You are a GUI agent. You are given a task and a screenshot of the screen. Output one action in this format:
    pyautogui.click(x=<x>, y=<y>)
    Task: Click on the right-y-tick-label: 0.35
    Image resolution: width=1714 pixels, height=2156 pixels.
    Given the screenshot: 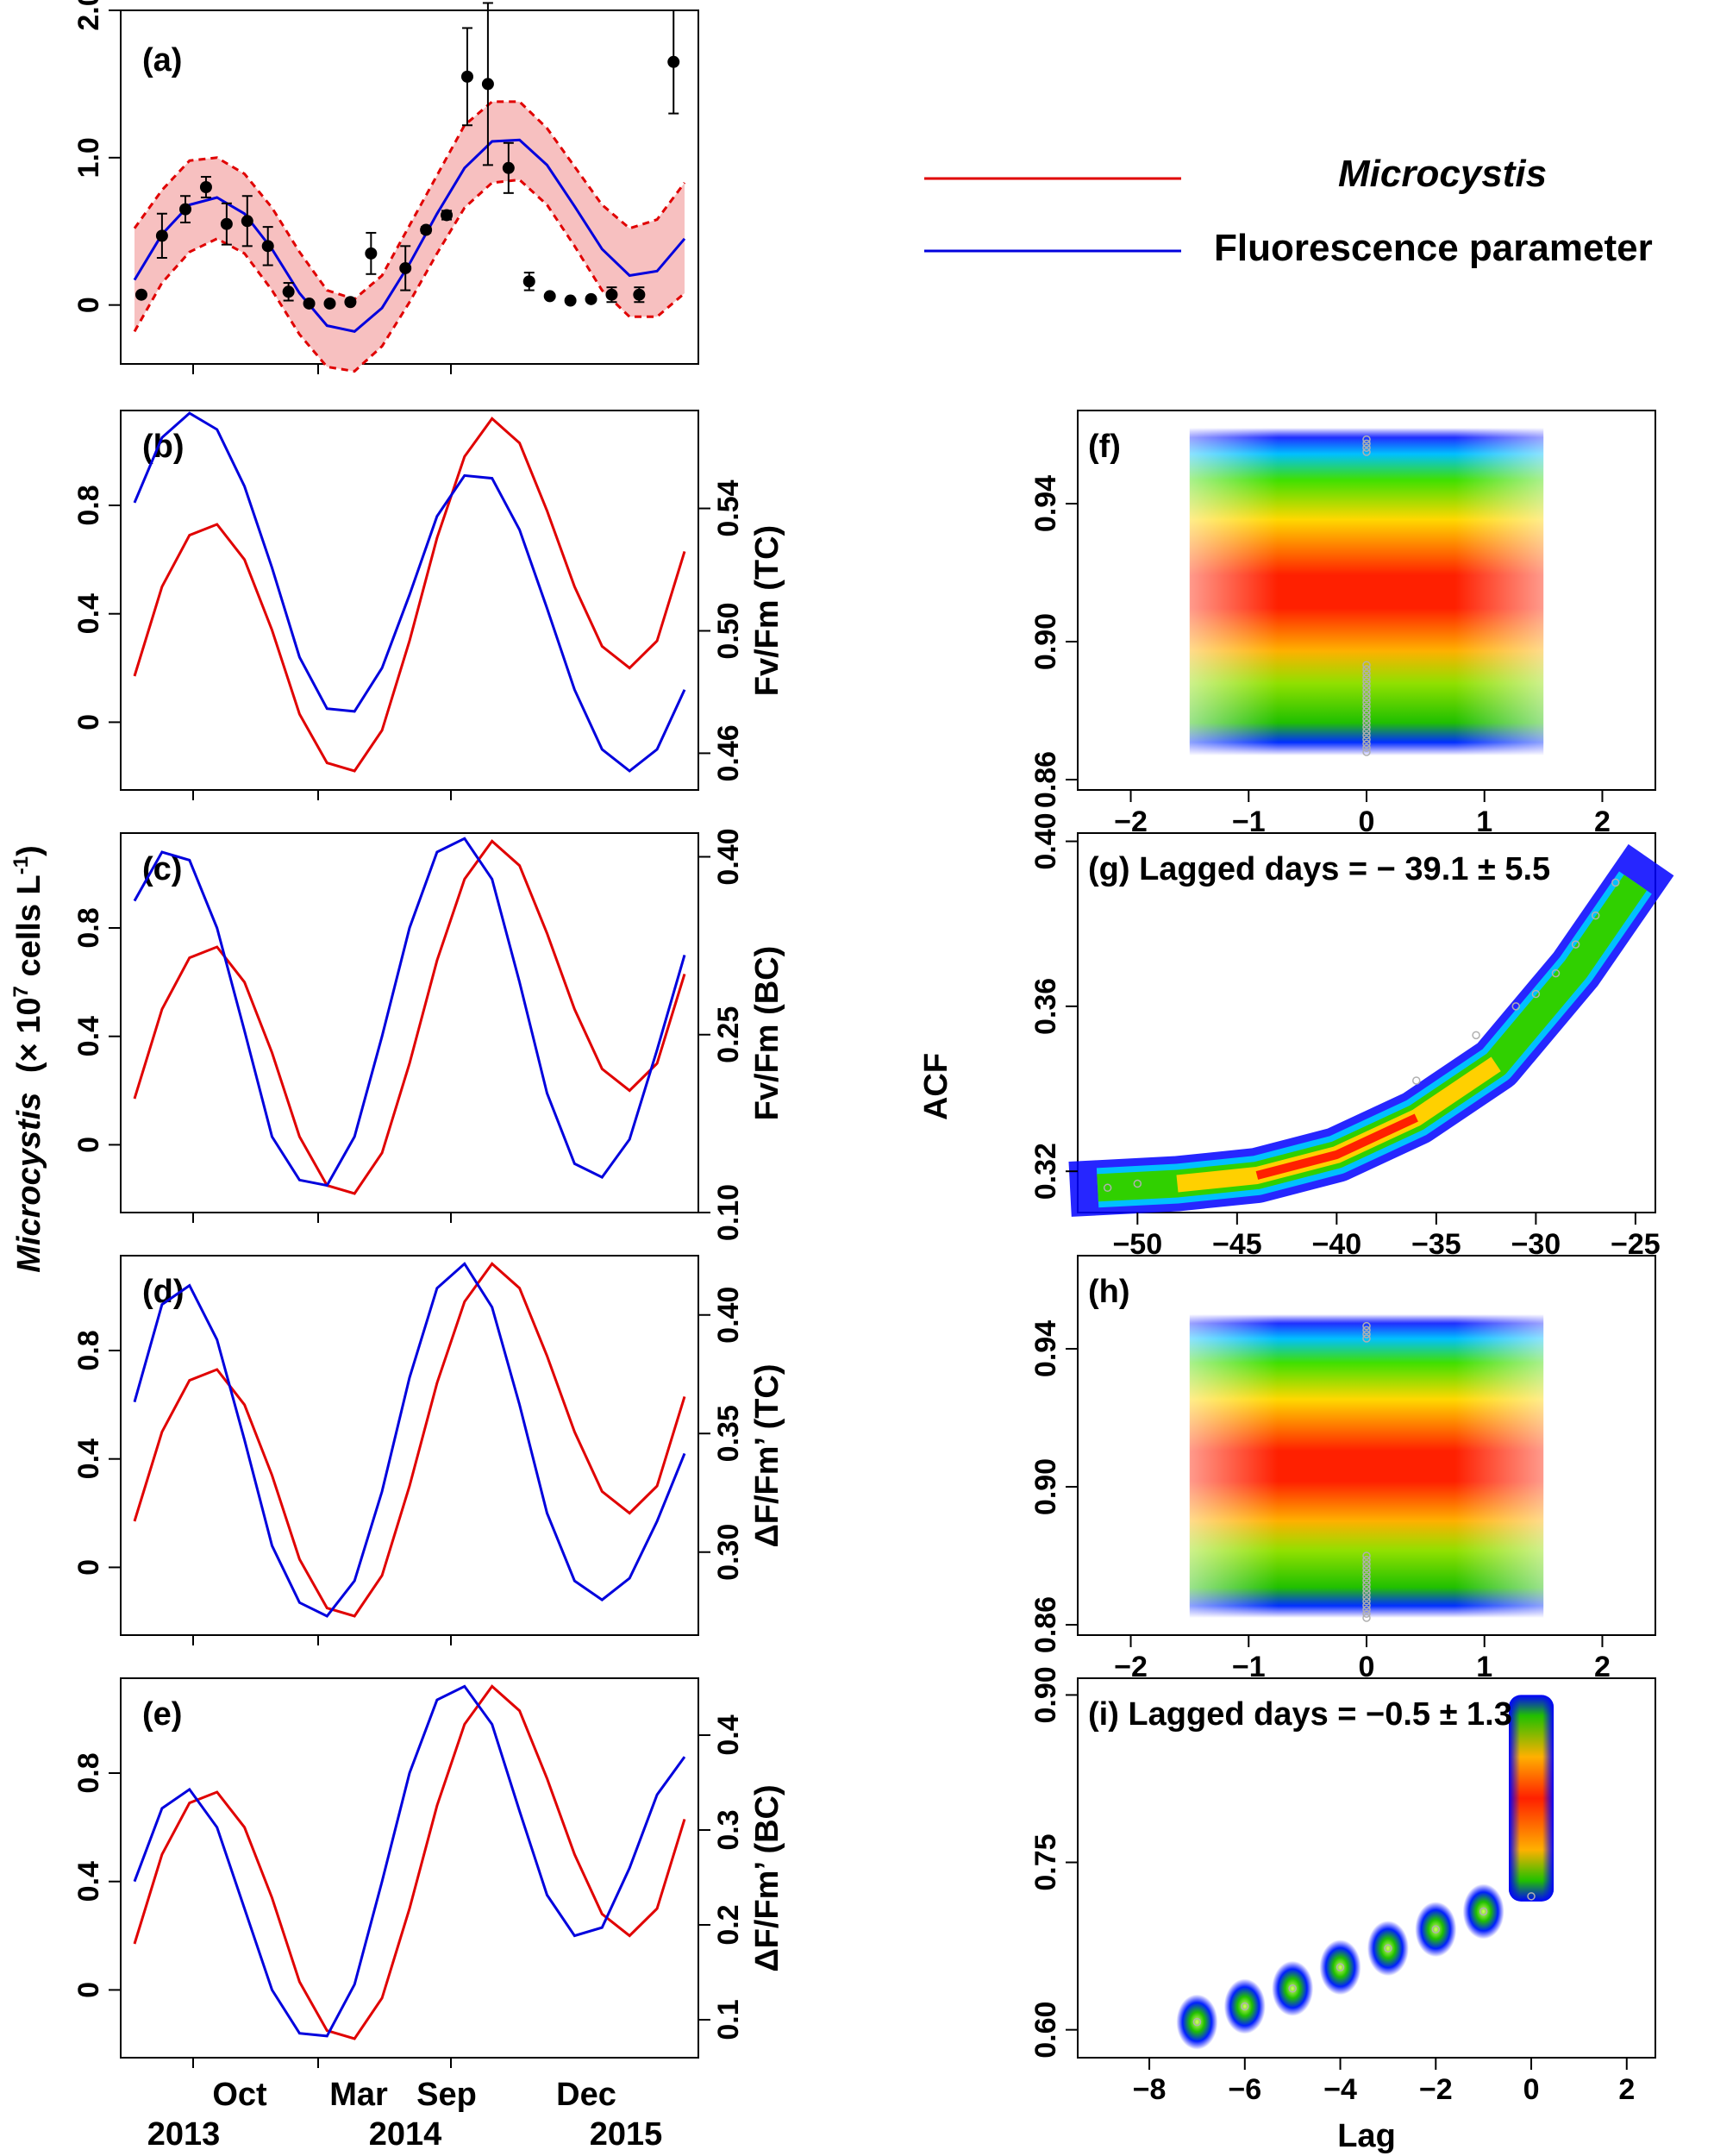 What is the action you would take?
    pyautogui.click(x=728, y=1433)
    